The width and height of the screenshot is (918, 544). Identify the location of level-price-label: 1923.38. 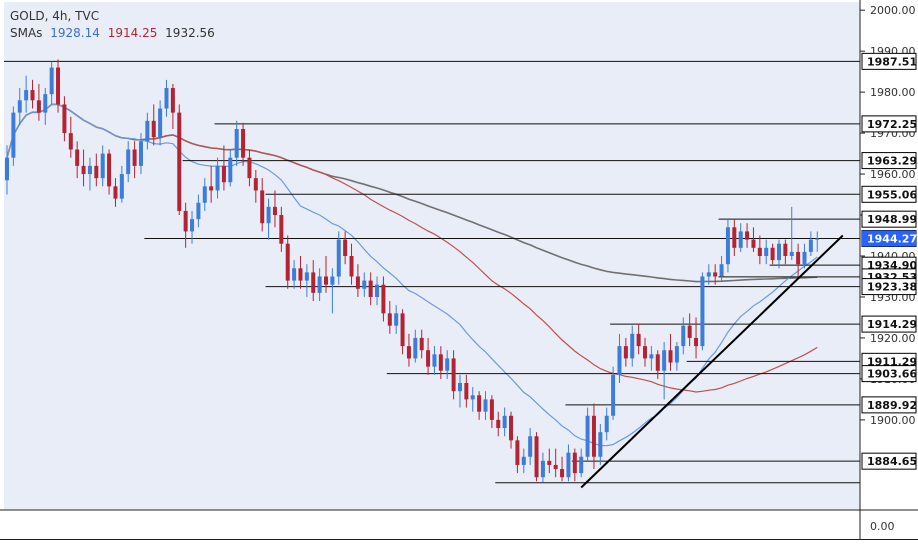
(889, 287).